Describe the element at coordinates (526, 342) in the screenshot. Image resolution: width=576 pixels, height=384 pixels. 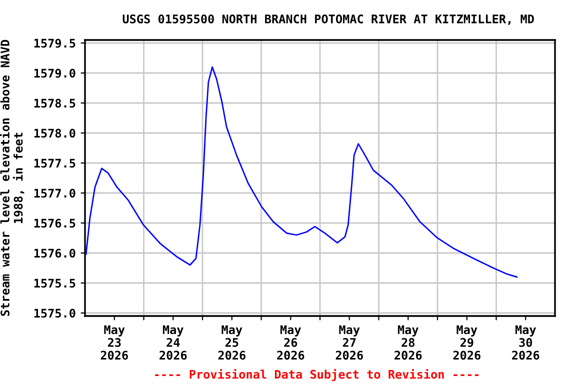
I see `x-tick-label: May 30 2026` at that location.